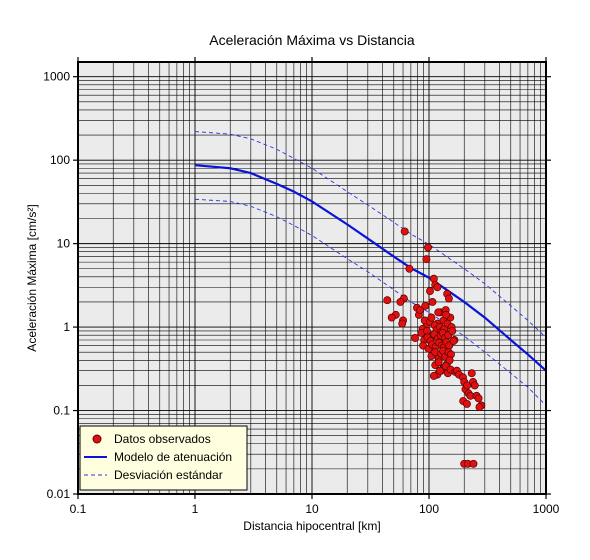  What do you see at coordinates (546, 509) in the screenshot?
I see `x-tick-label: 1000` at bounding box center [546, 509].